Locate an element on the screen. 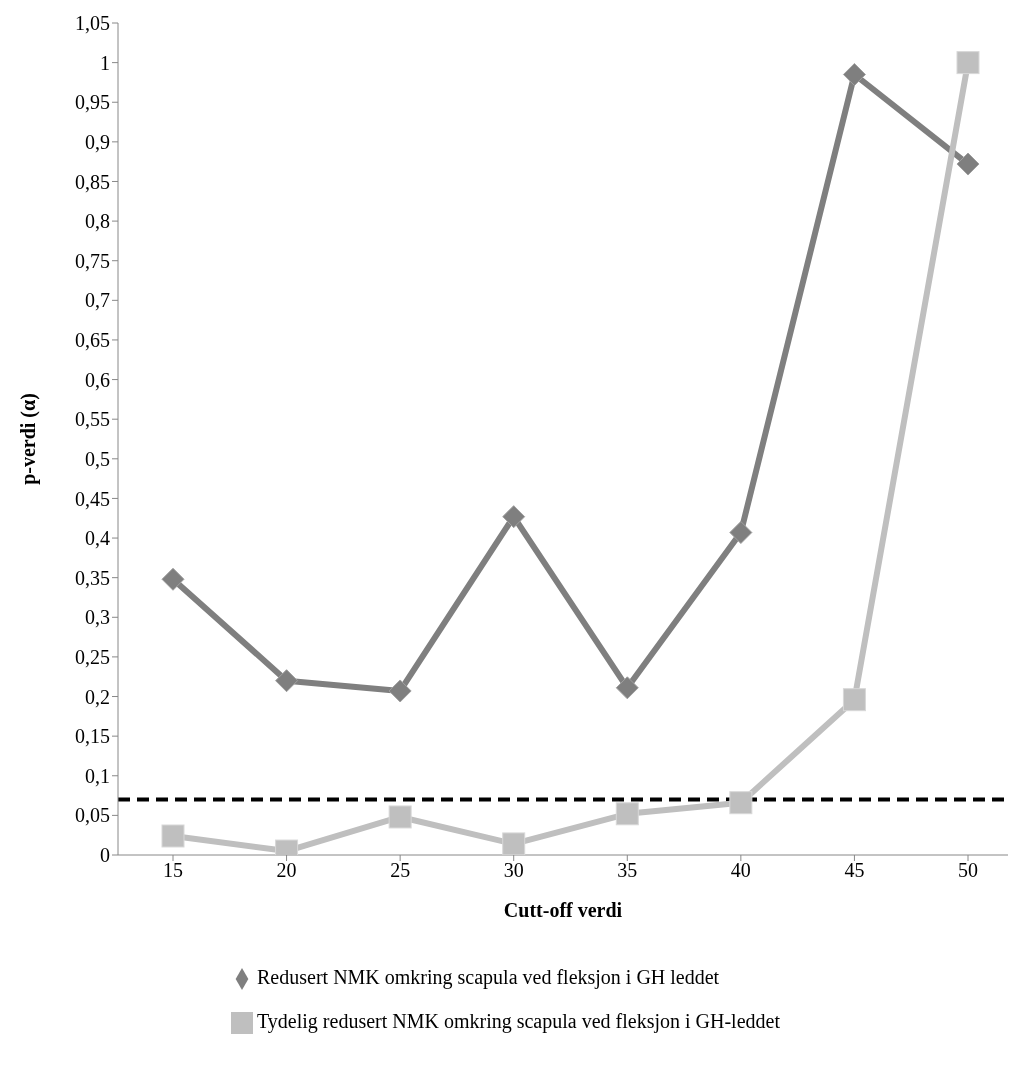  x-tick-label: 50 is located at coordinates (968, 870).